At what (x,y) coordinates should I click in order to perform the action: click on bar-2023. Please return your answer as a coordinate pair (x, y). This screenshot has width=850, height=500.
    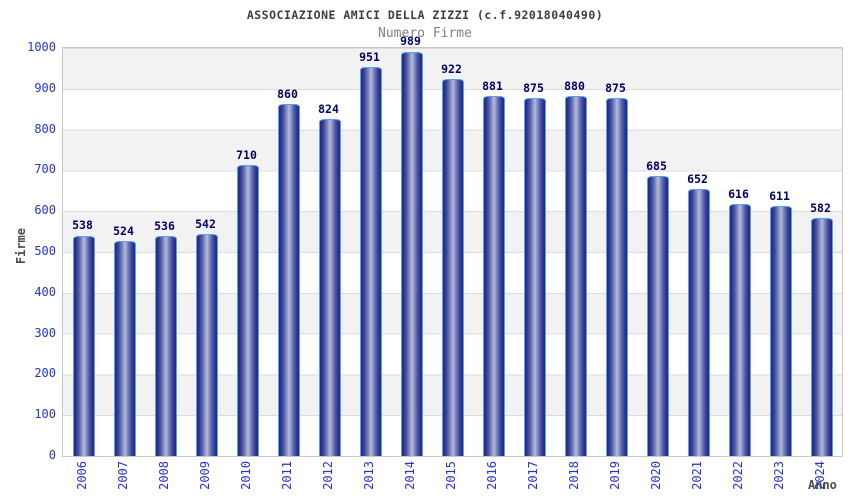
    Looking at the image, I should click on (780, 330).